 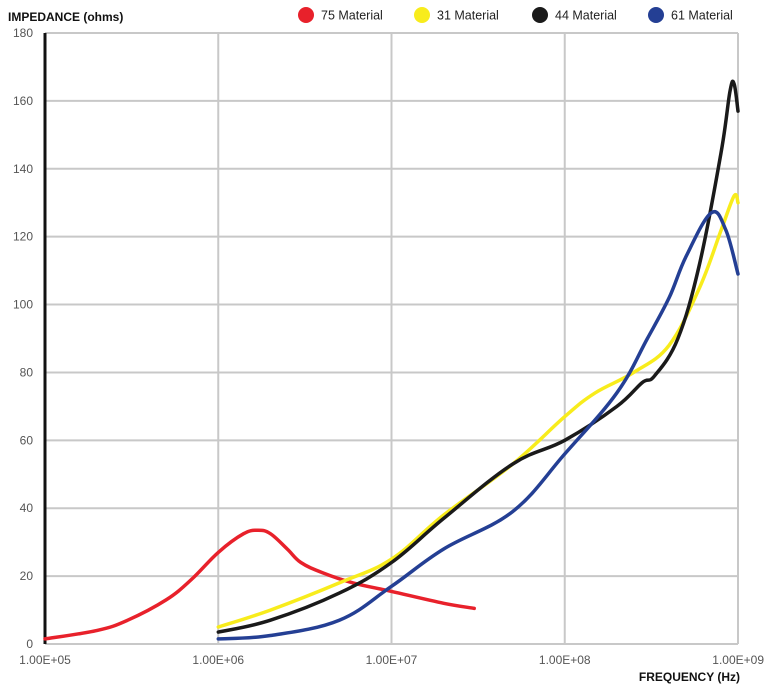 I want to click on x-tick-label: 1.00E+05, so click(x=45, y=660).